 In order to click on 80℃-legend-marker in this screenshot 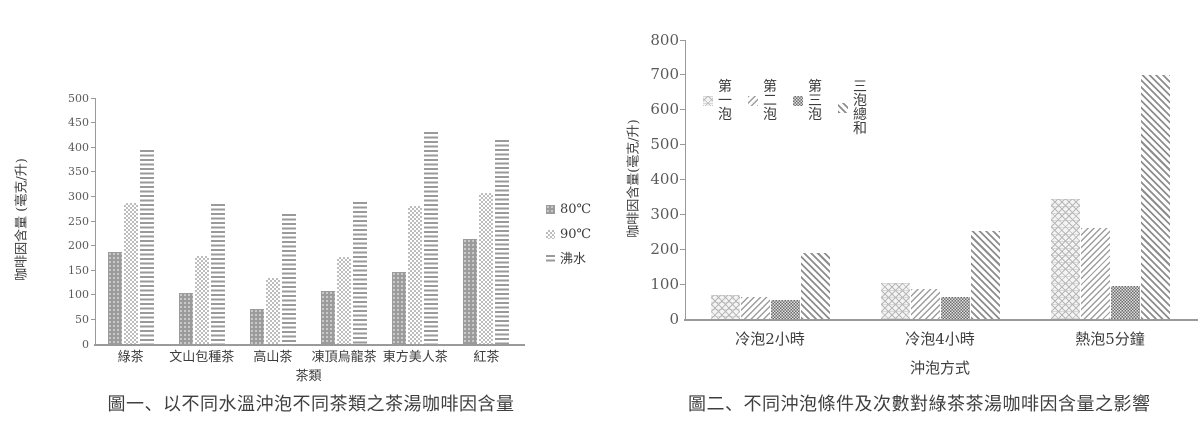, I will do `click(550, 209)`.